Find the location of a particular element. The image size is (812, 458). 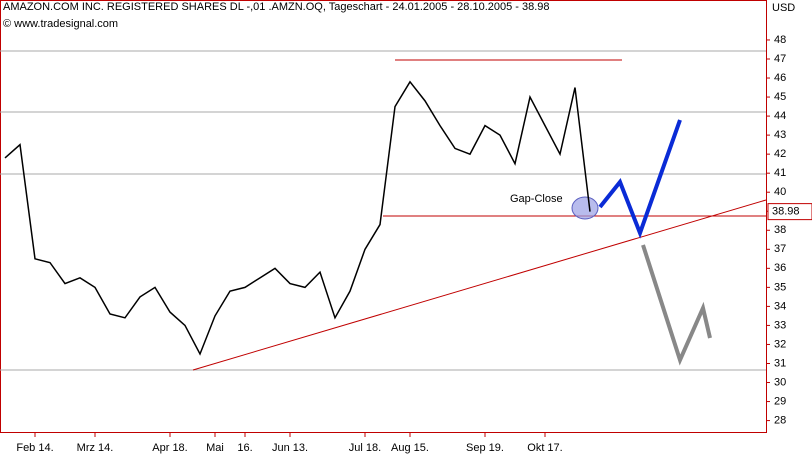

x-tick-label: 16. is located at coordinates (244, 448).